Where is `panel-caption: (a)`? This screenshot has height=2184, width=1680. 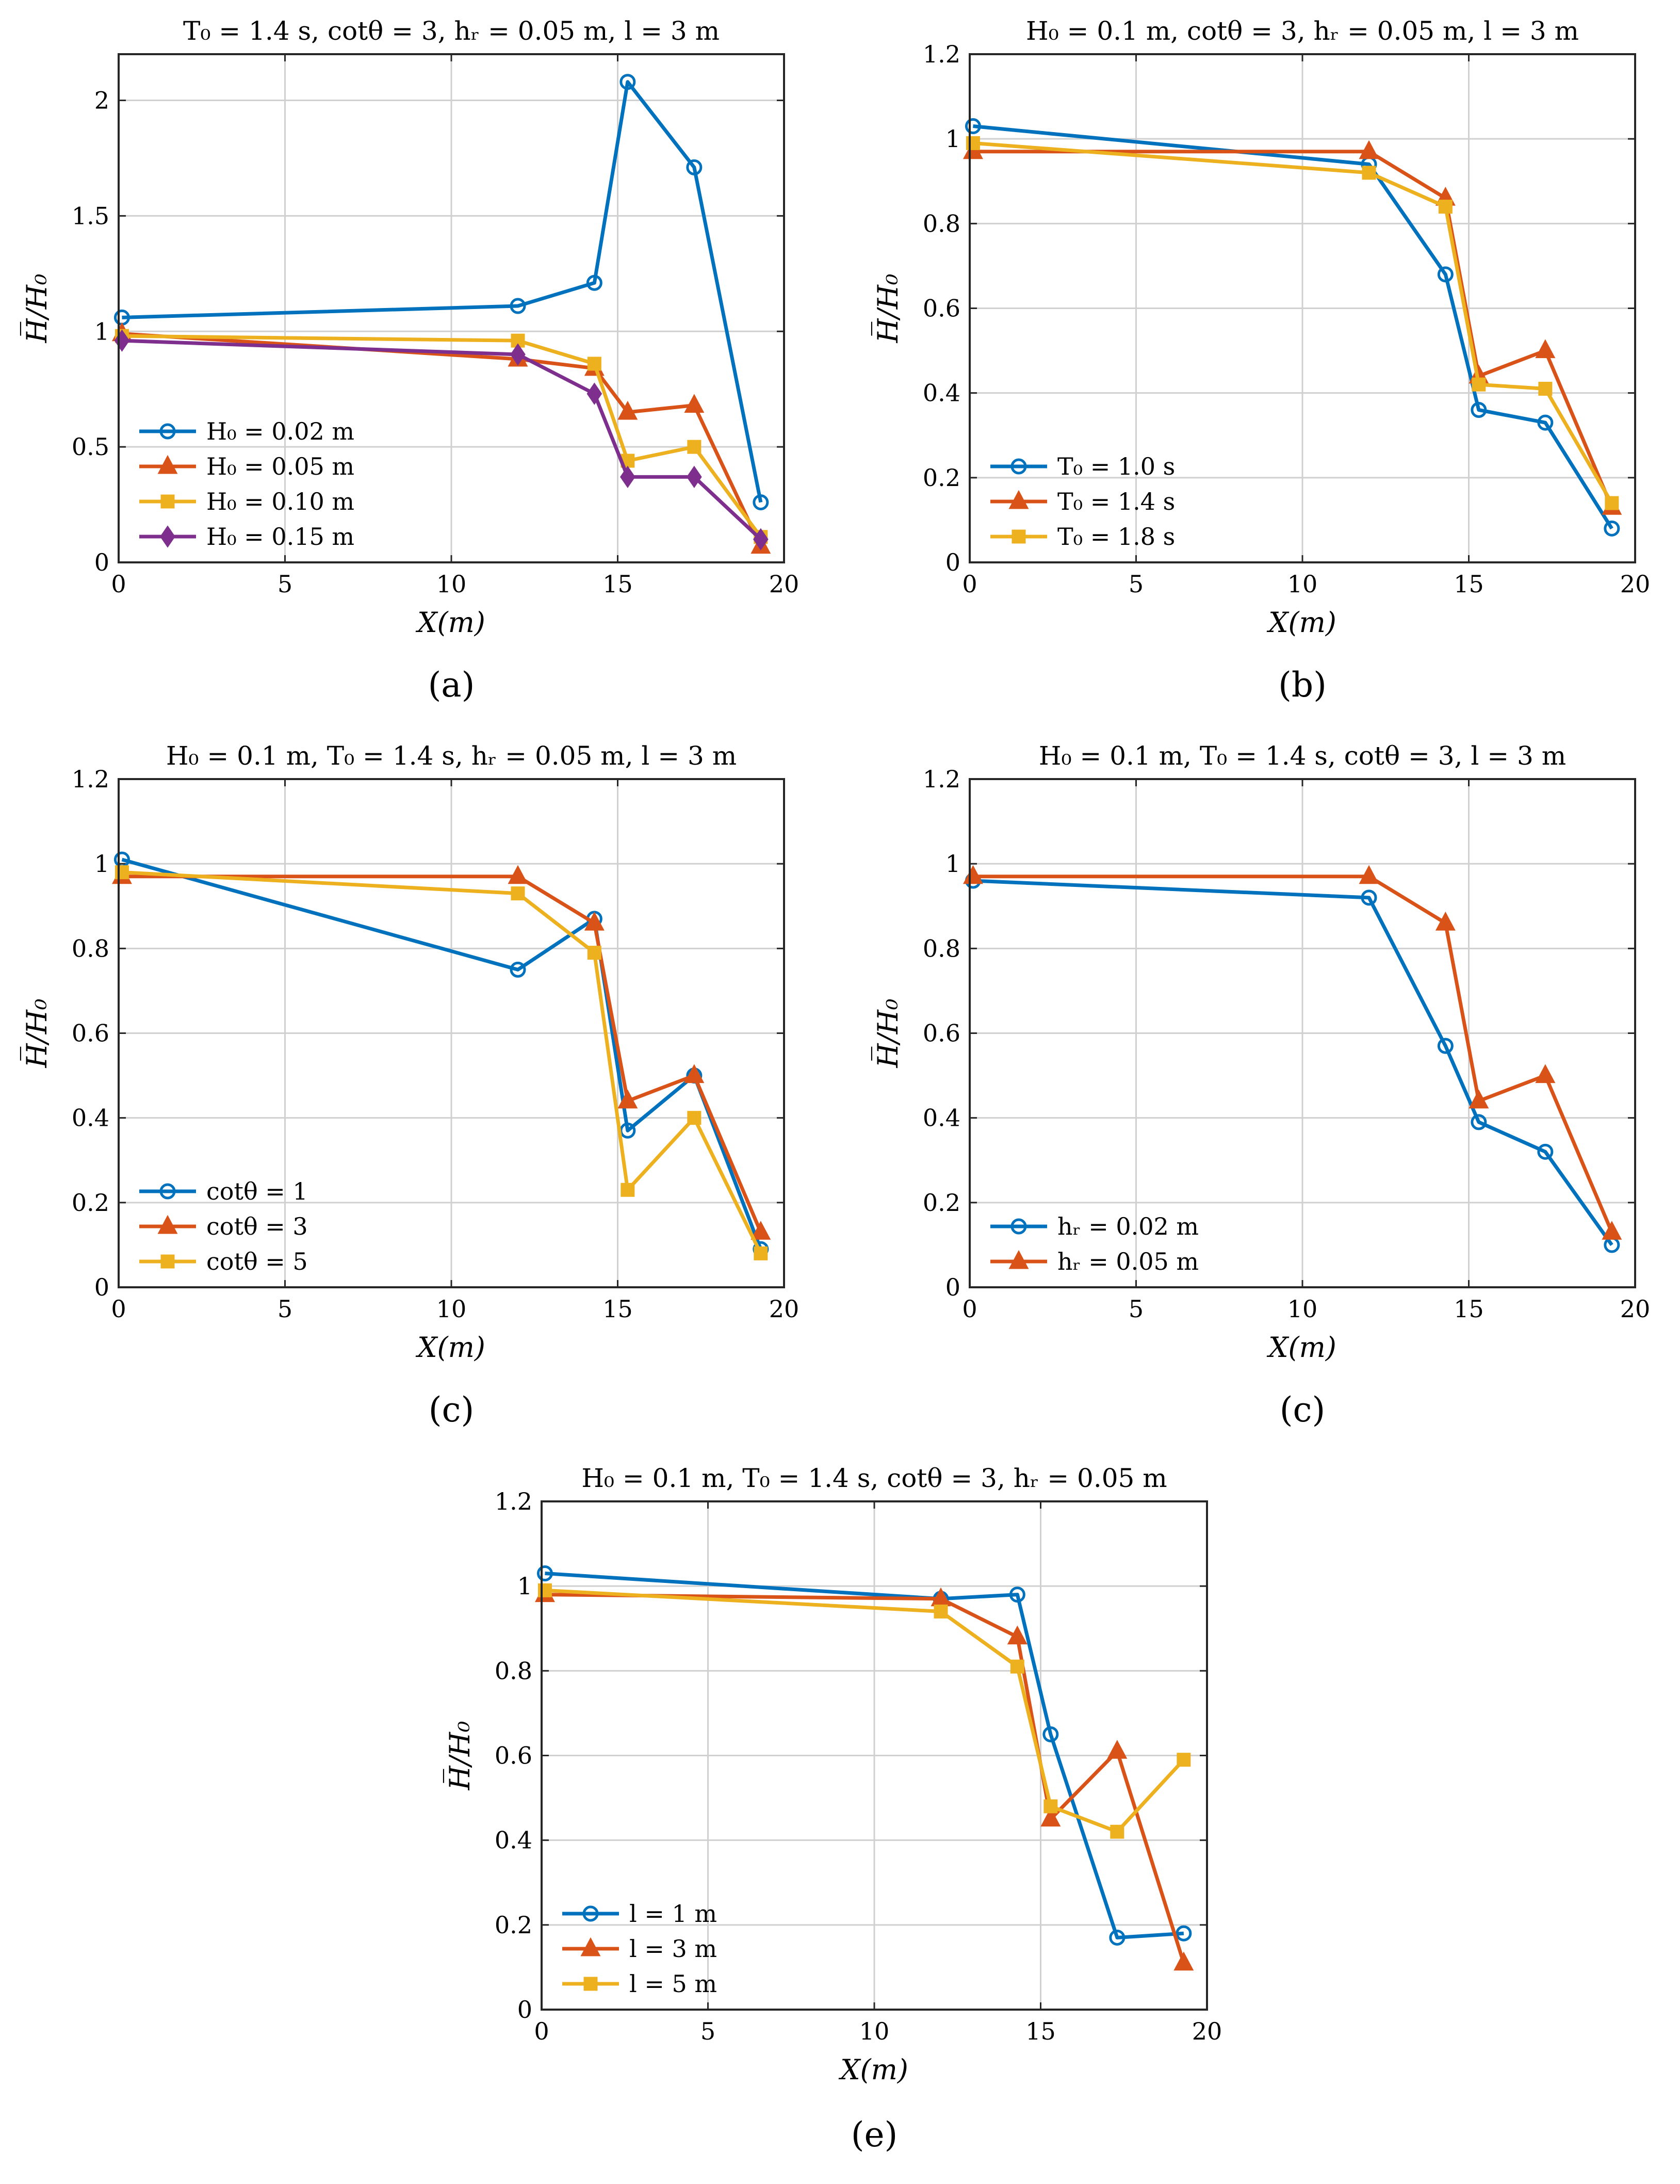 panel-caption: (a) is located at coordinates (451, 685).